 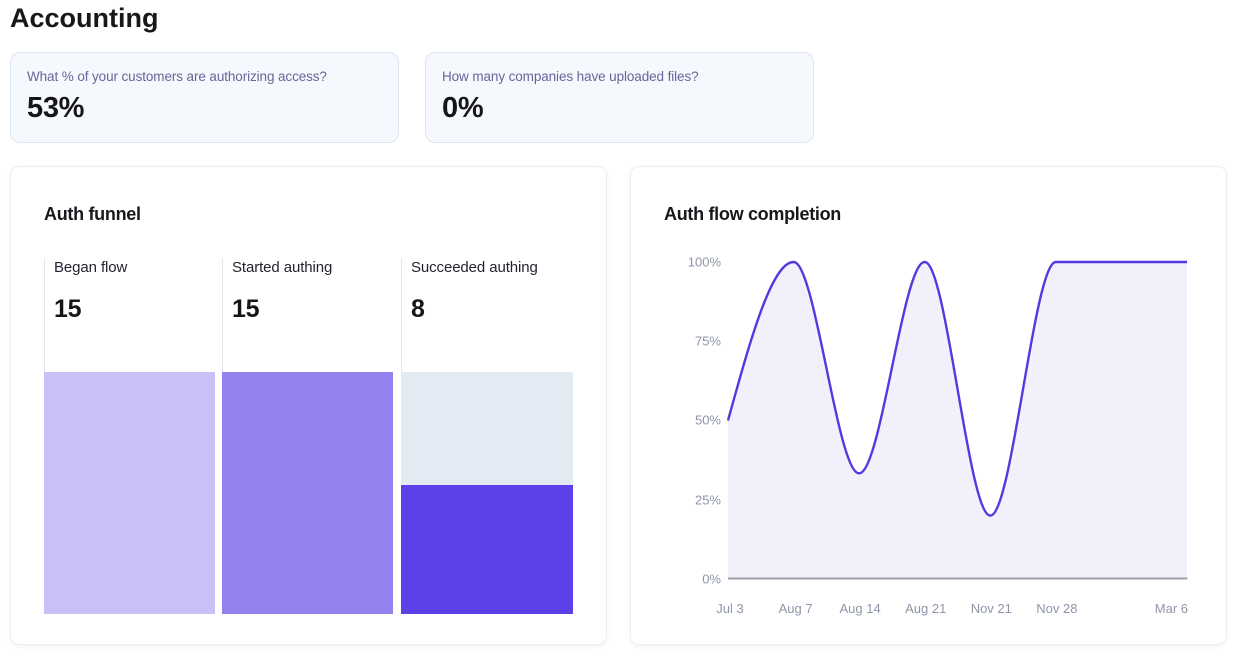 I want to click on svg-text: Jul 3, so click(x=729, y=608).